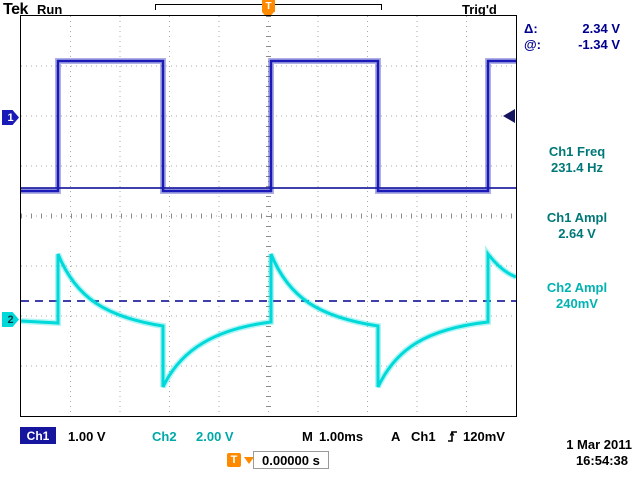 This screenshot has width=640, height=480. I want to click on down-arrow-icon, so click(249, 460).